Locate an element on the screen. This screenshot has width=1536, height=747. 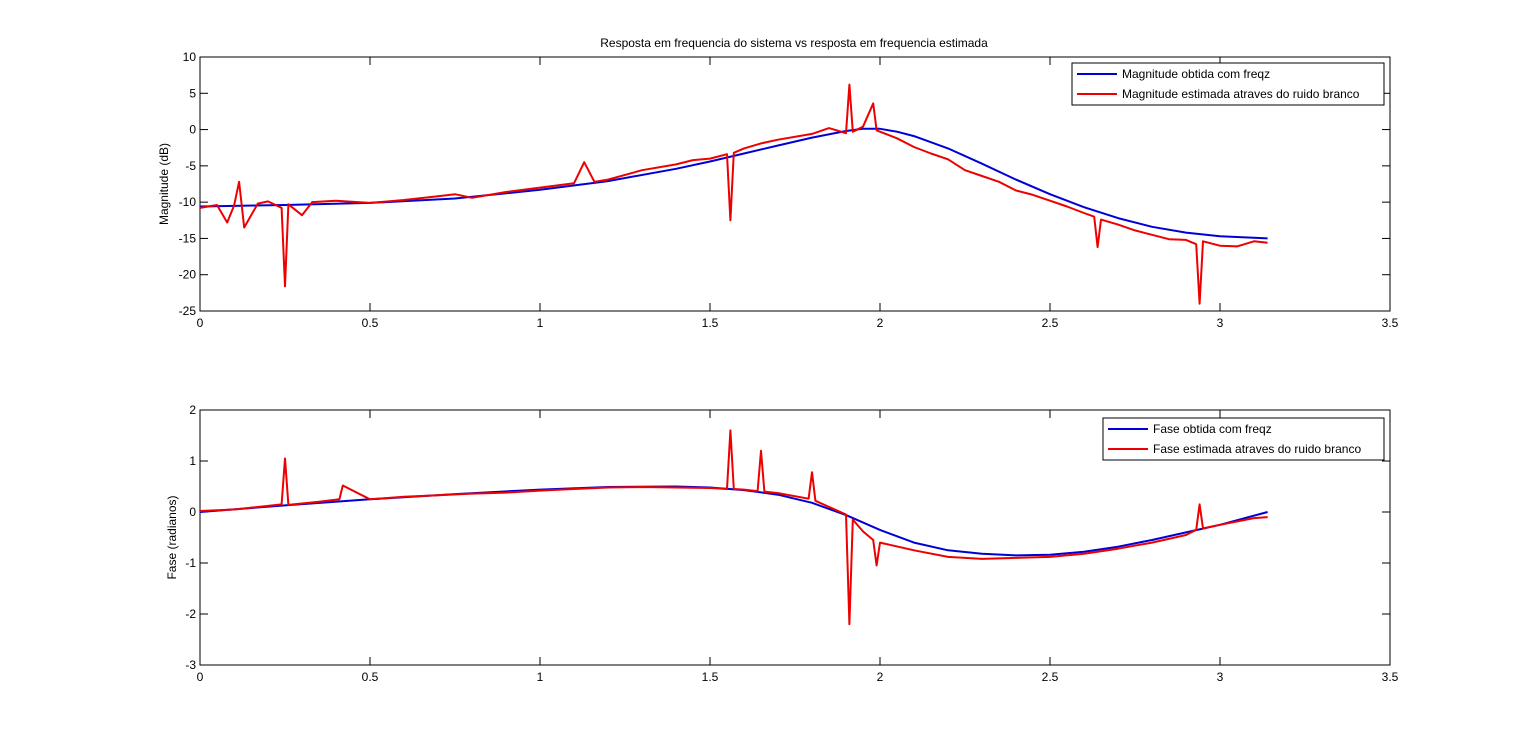
magnitude-x-tick-label: 3 is located at coordinates (1220, 323).